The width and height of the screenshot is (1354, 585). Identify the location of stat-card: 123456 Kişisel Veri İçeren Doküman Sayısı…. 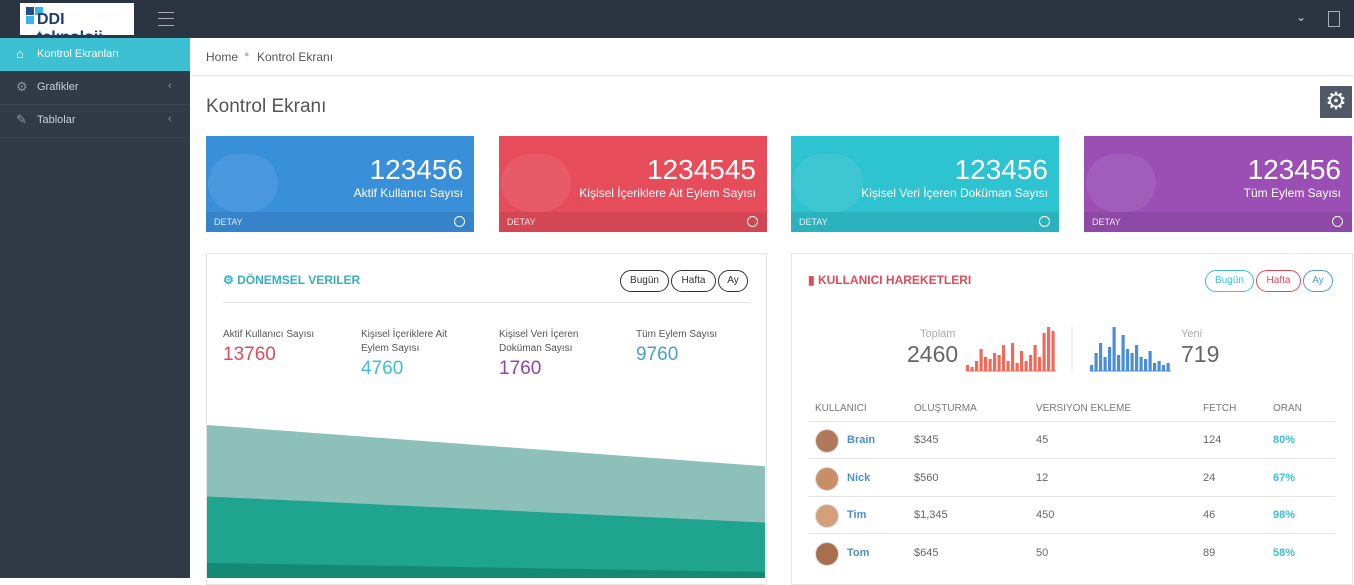
(925, 184).